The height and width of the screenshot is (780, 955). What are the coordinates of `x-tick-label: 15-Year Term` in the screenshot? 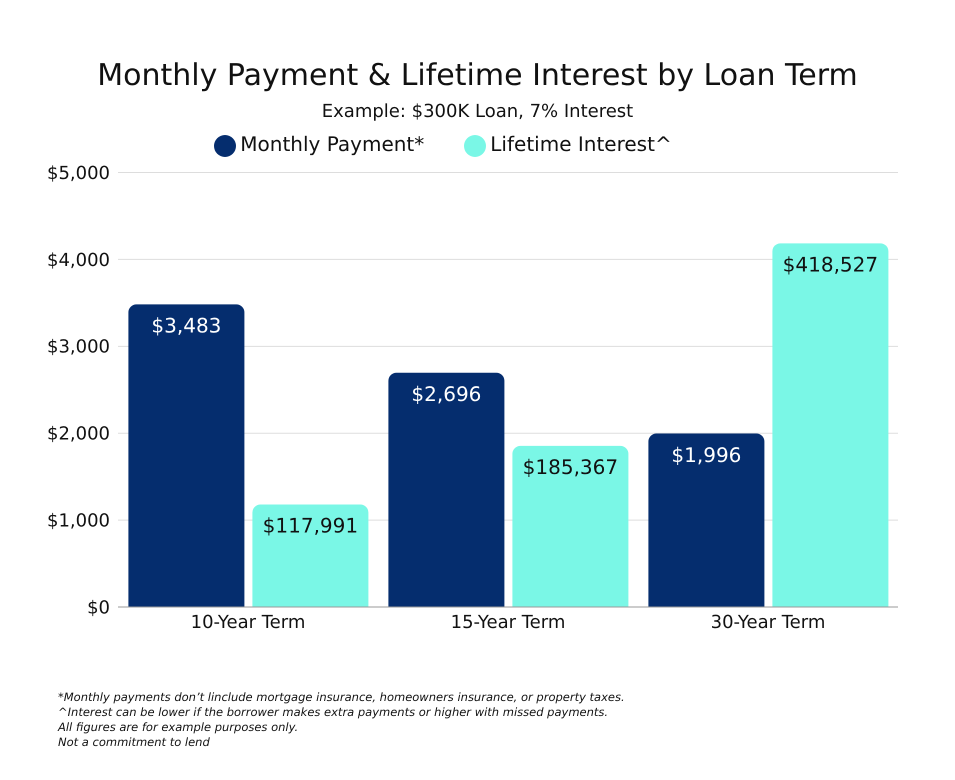 It's located at (508, 622).